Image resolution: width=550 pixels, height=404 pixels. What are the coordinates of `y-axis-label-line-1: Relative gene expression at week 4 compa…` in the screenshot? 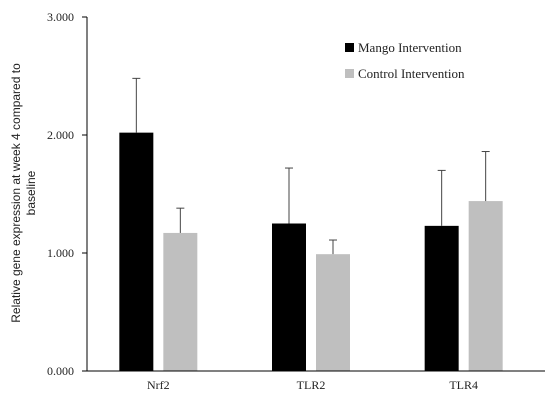 It's located at (16, 193).